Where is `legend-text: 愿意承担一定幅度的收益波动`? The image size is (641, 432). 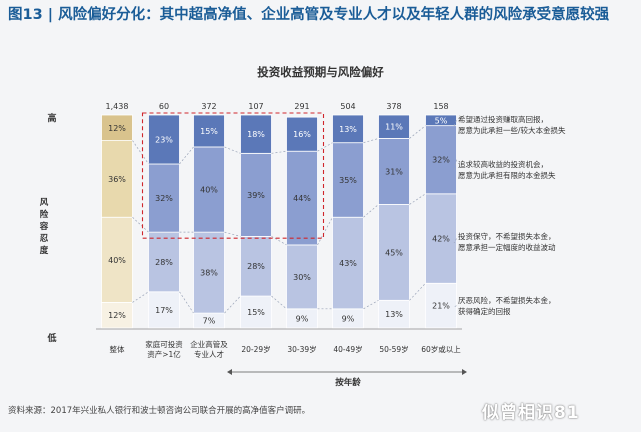 legend-text: 愿意承担一定幅度的收益波动 is located at coordinates (507, 247).